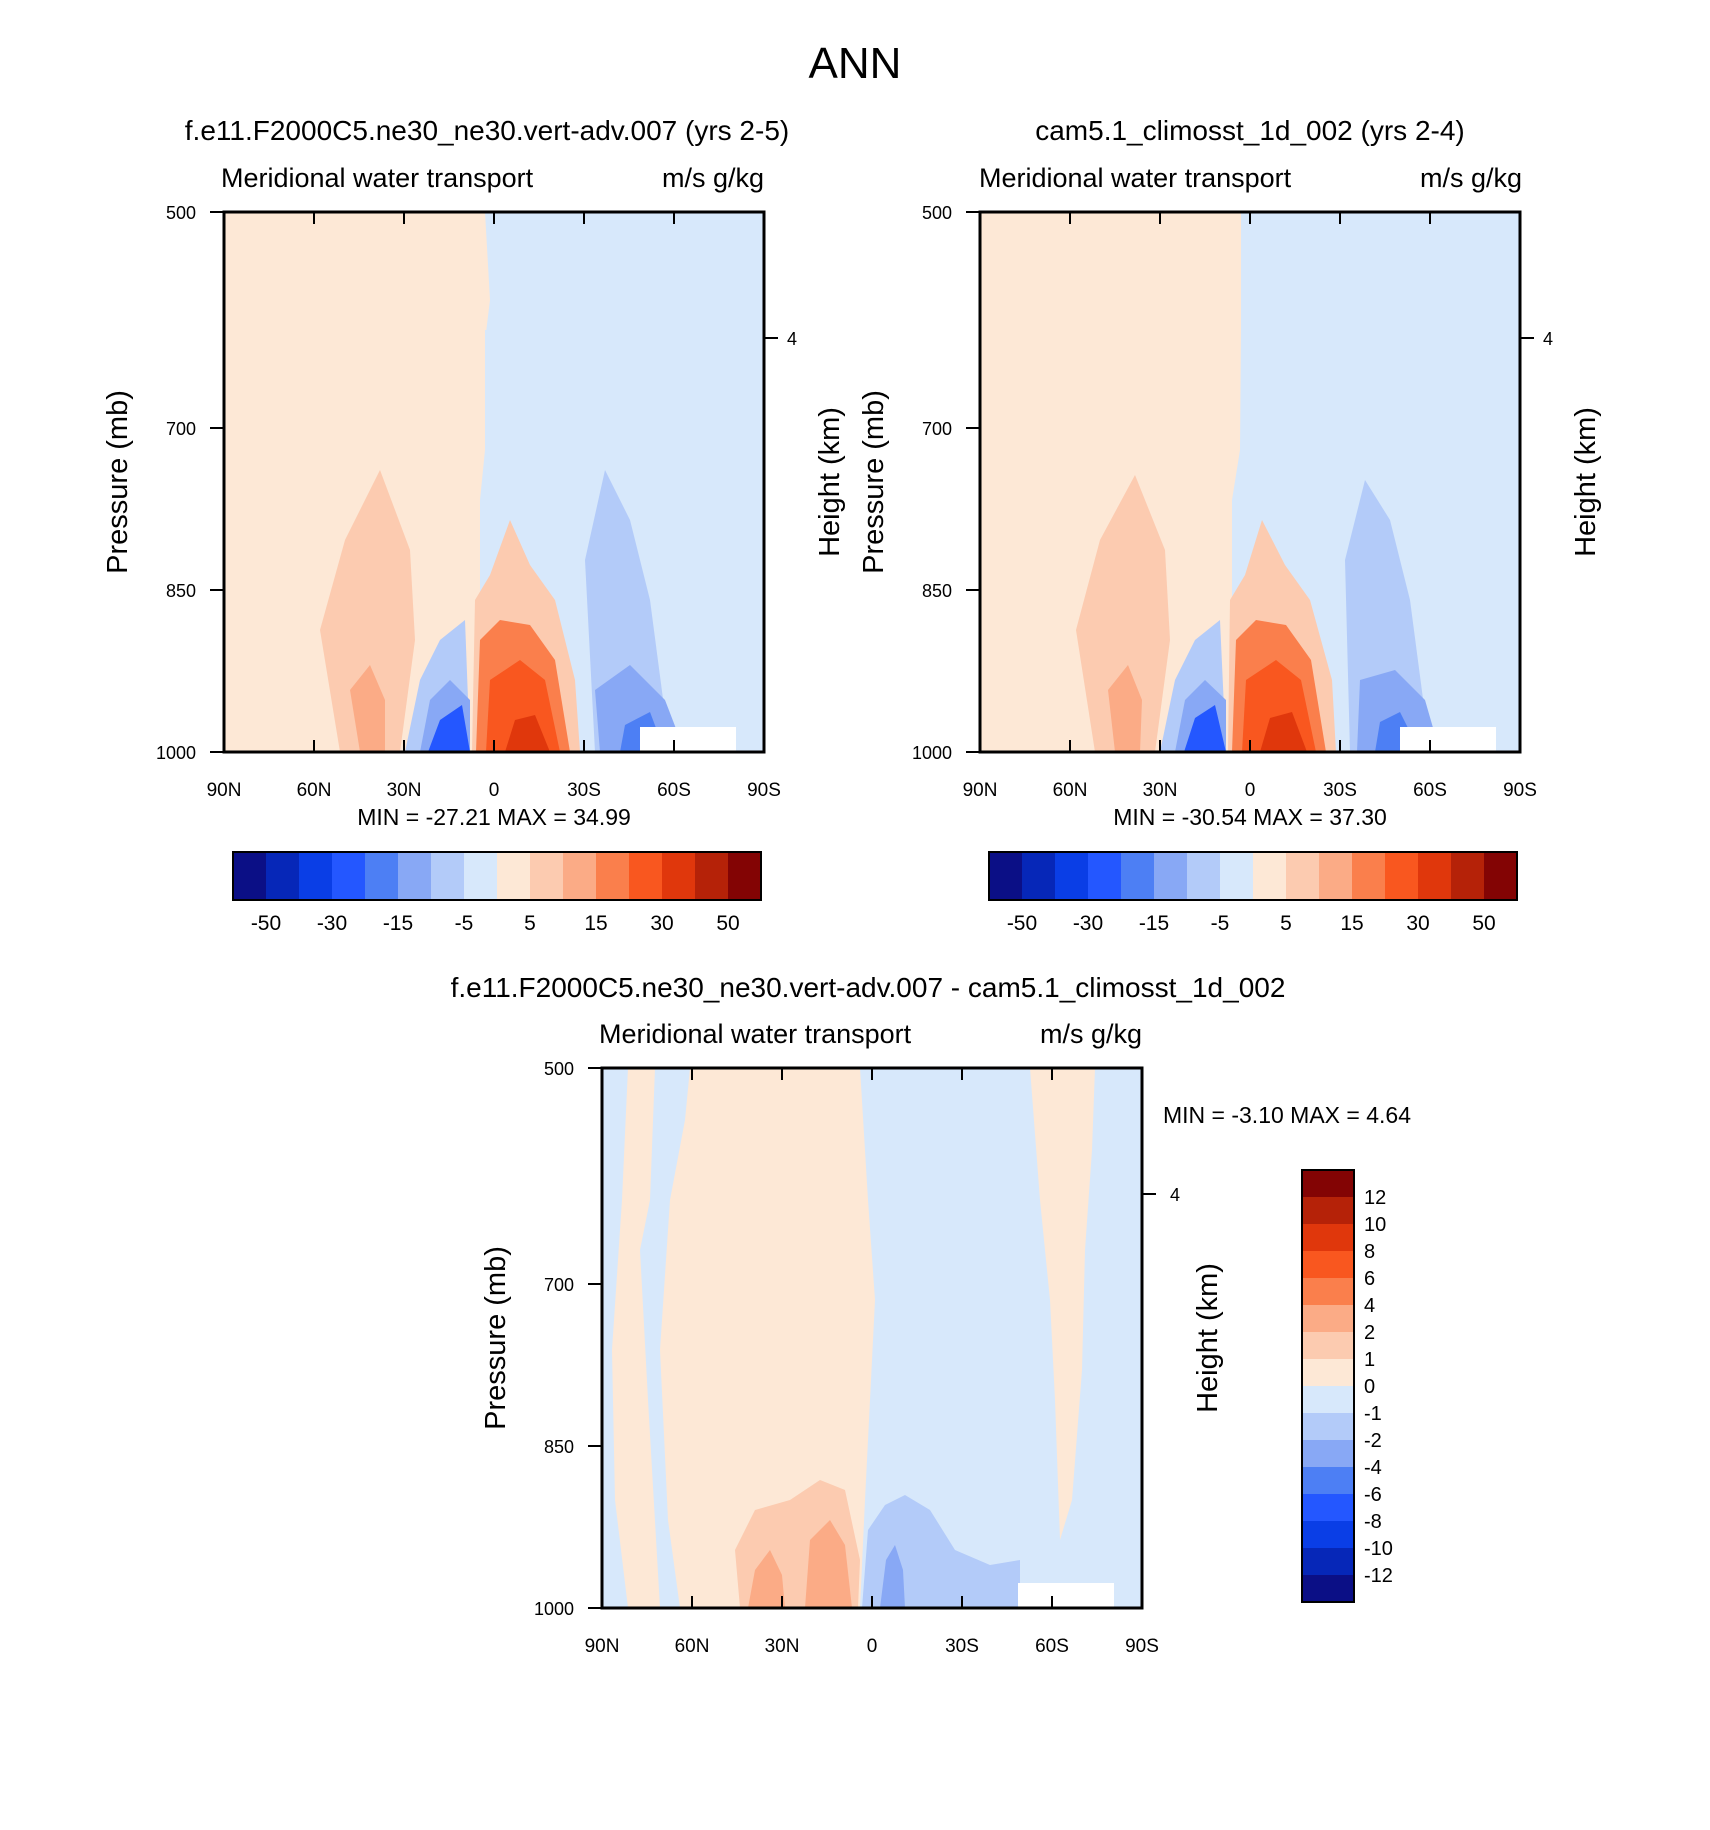 Image resolution: width=1710 pixels, height=1830 pixels. What do you see at coordinates (937, 213) in the screenshot?
I see `panel-2-ytick-label: 500` at bounding box center [937, 213].